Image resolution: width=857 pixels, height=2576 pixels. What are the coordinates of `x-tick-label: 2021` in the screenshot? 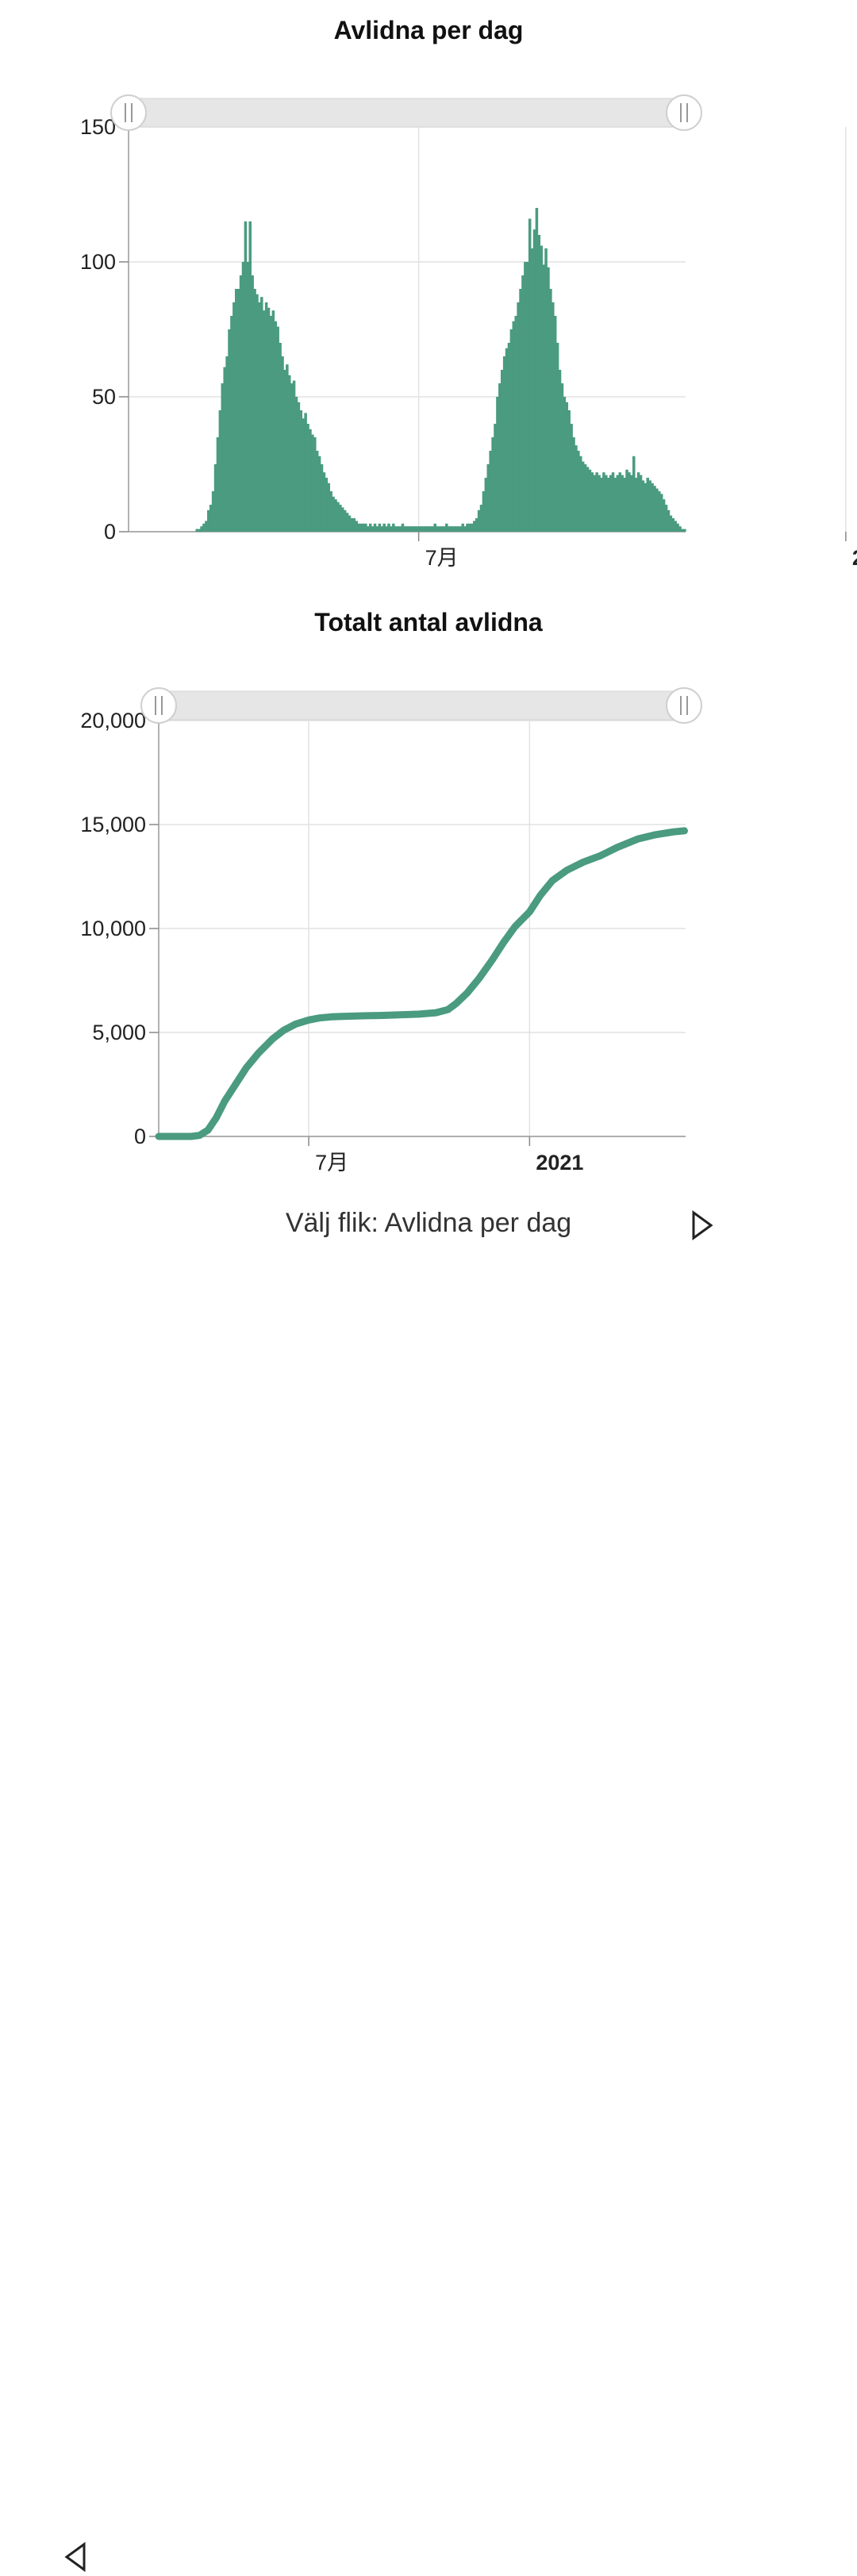 It's located at (854, 558).